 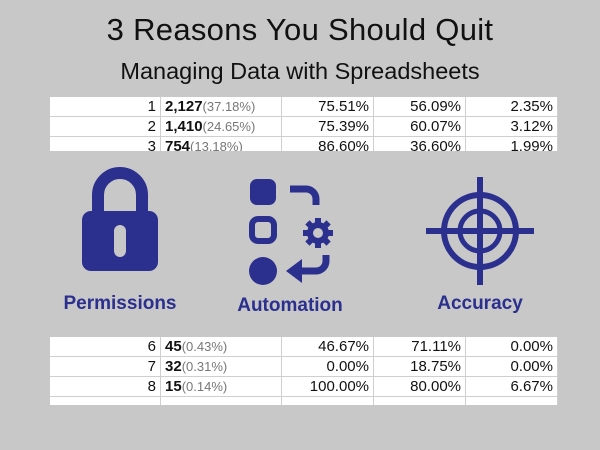 I want to click on page-title: 3 Reasons You Should Quit, so click(x=300, y=29).